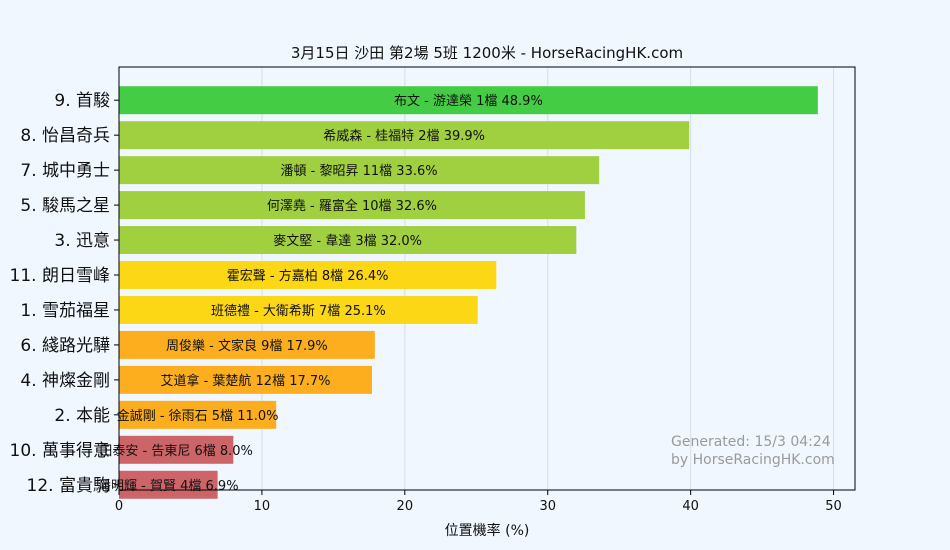 This screenshot has height=550, width=950. I want to click on y-tick-label: 8. 怡昌奇兵, so click(65, 136).